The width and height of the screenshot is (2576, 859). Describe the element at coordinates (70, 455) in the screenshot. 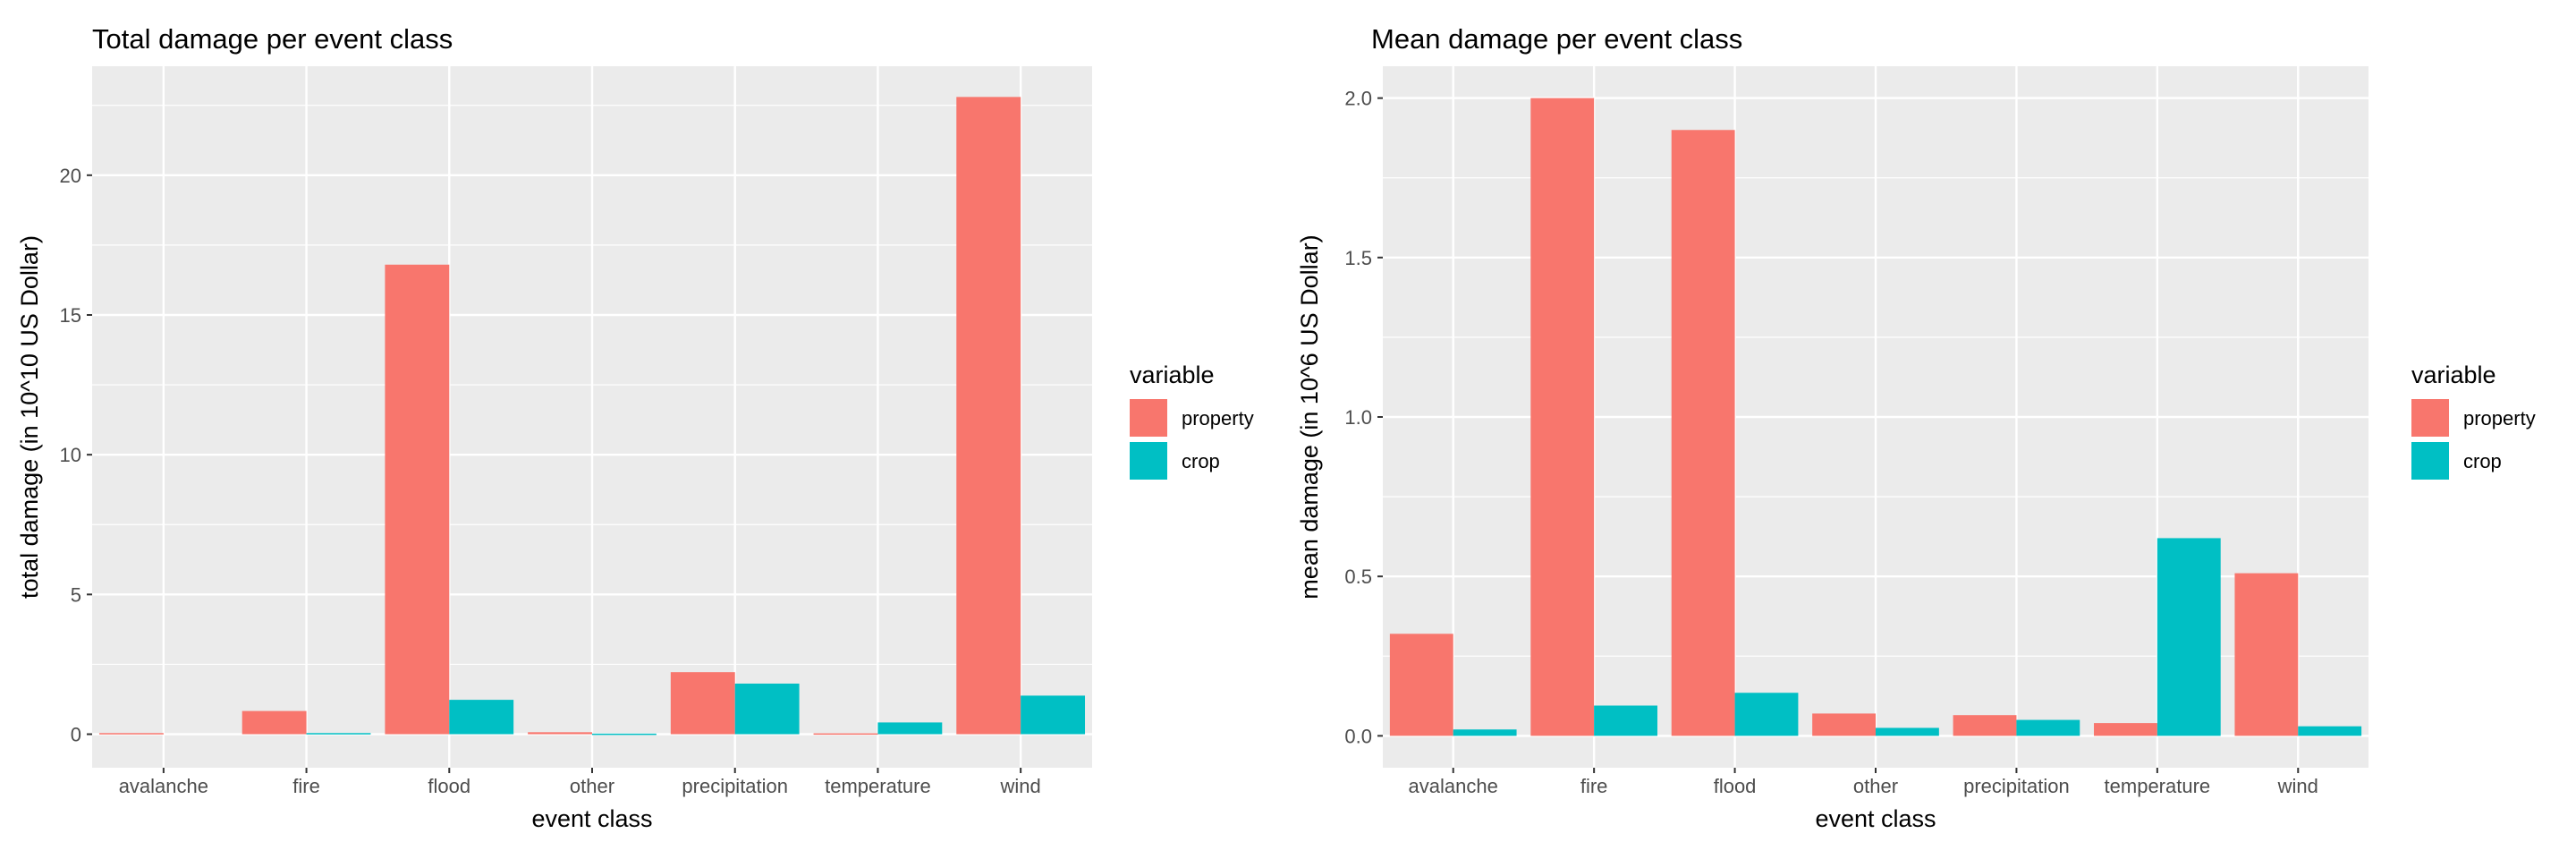

I see `y-tick-label: 10` at that location.